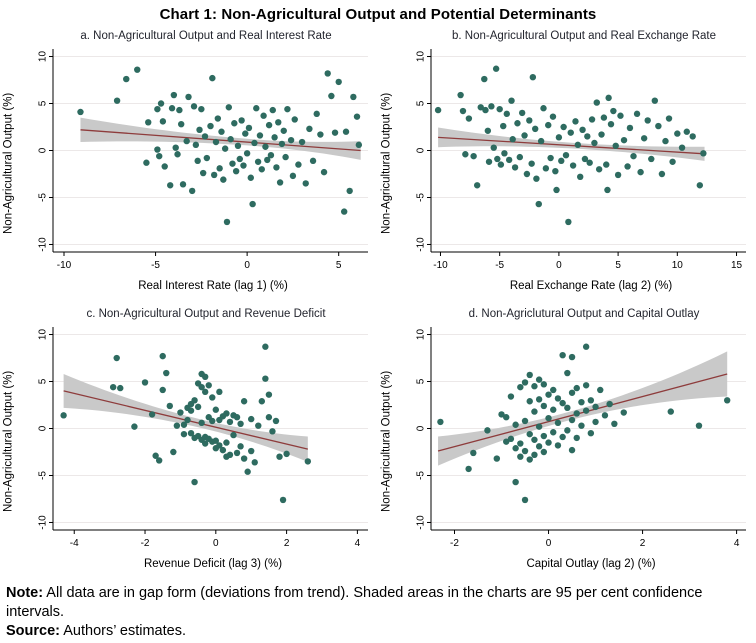 The height and width of the screenshot is (643, 756). Describe the element at coordinates (421, 335) in the screenshot. I see `y-tick-label: 10` at that location.